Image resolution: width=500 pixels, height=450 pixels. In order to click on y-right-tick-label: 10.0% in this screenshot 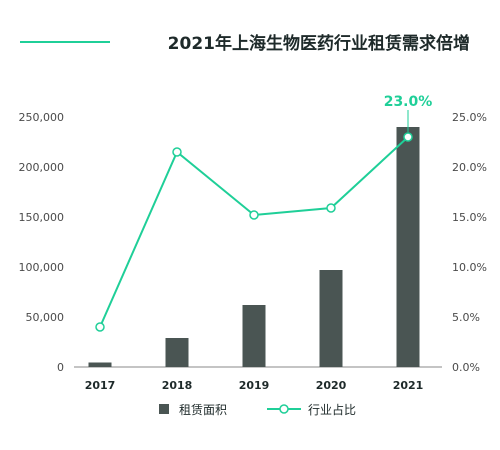, I will do `click(469, 267)`.